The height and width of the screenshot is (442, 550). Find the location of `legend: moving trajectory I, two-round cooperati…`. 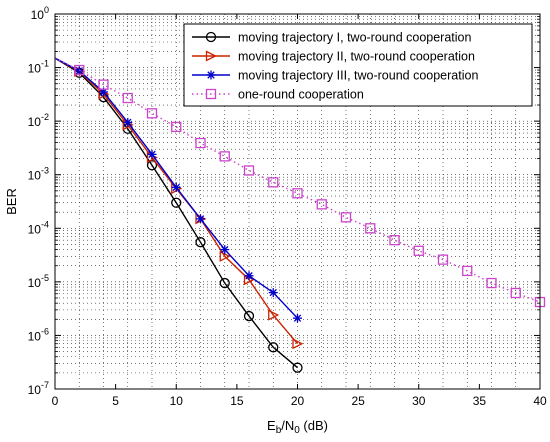

legend: moving trajectory I, two-round cooperati… is located at coordinates (358, 65).